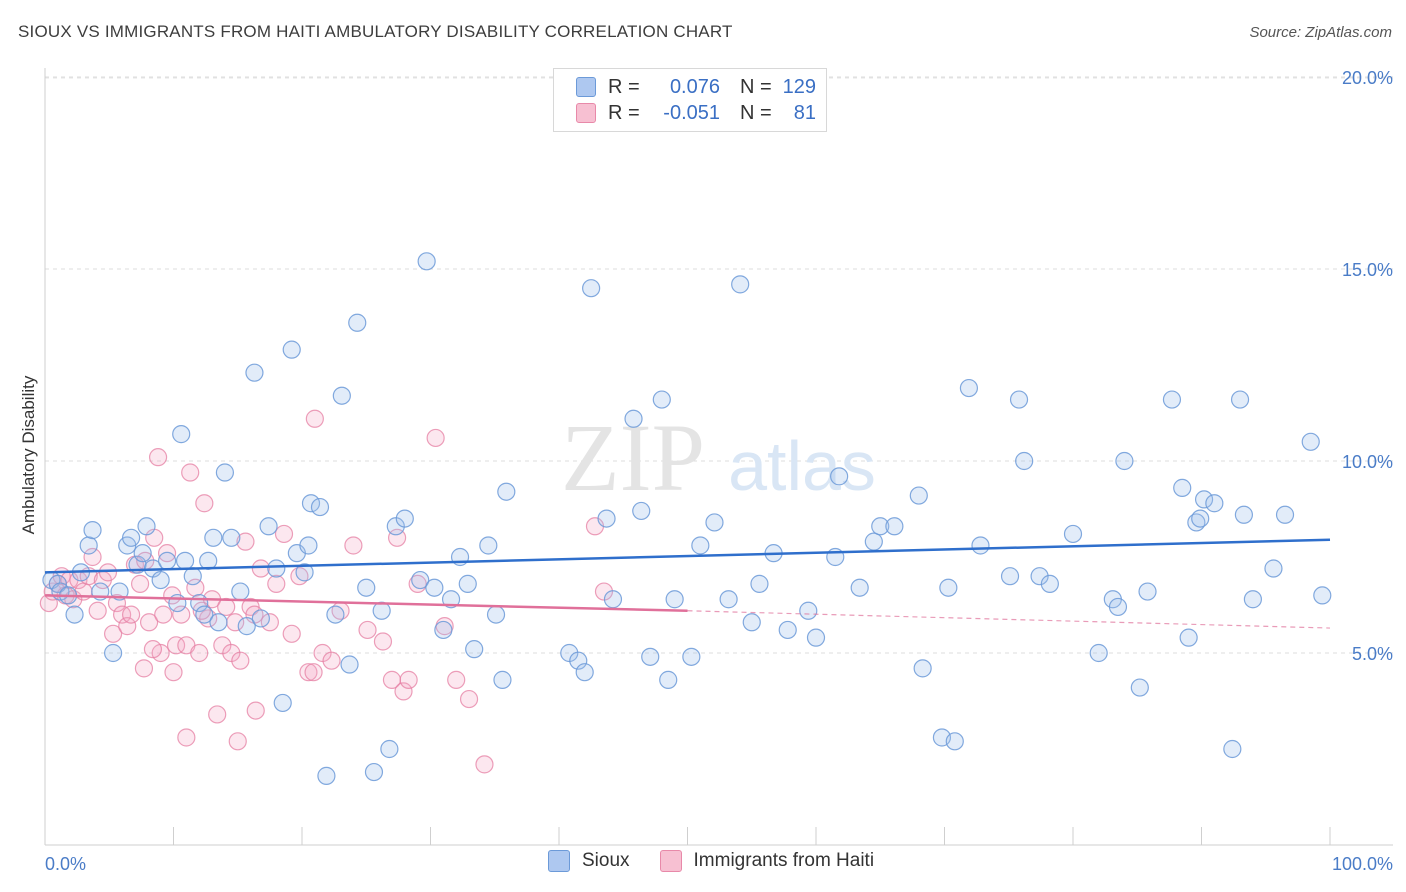 This screenshot has width=1406, height=892. What do you see at coordinates (65, 864) in the screenshot?
I see `x-tick-label-min: 0.0%` at bounding box center [65, 864].